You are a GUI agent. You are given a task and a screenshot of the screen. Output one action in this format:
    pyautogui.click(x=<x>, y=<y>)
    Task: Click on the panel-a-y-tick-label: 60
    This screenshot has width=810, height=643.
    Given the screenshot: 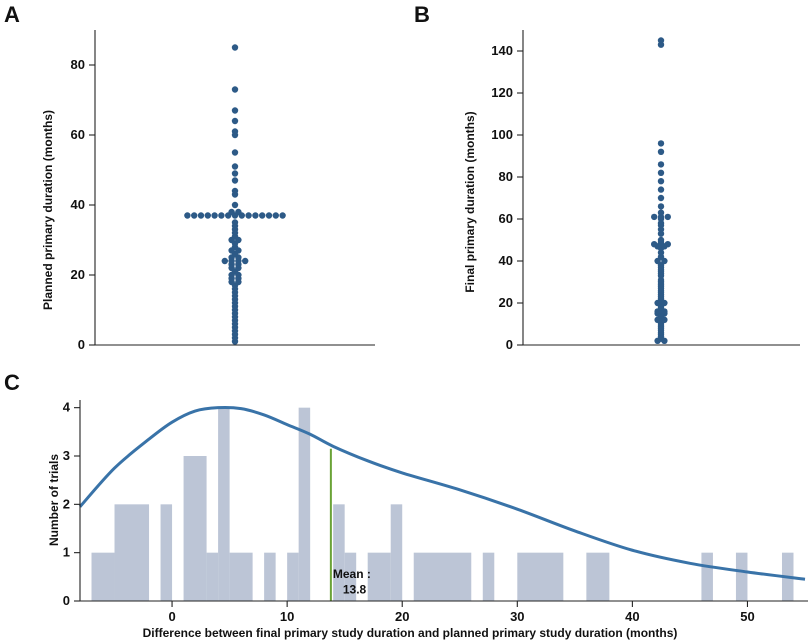 What is the action you would take?
    pyautogui.click(x=78, y=134)
    